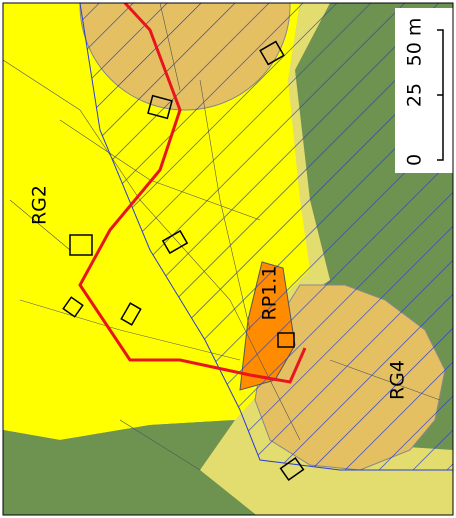 The height and width of the screenshot is (518, 456). Describe the element at coordinates (119, 467) in the screenshot. I see `forest-strip` at that location.